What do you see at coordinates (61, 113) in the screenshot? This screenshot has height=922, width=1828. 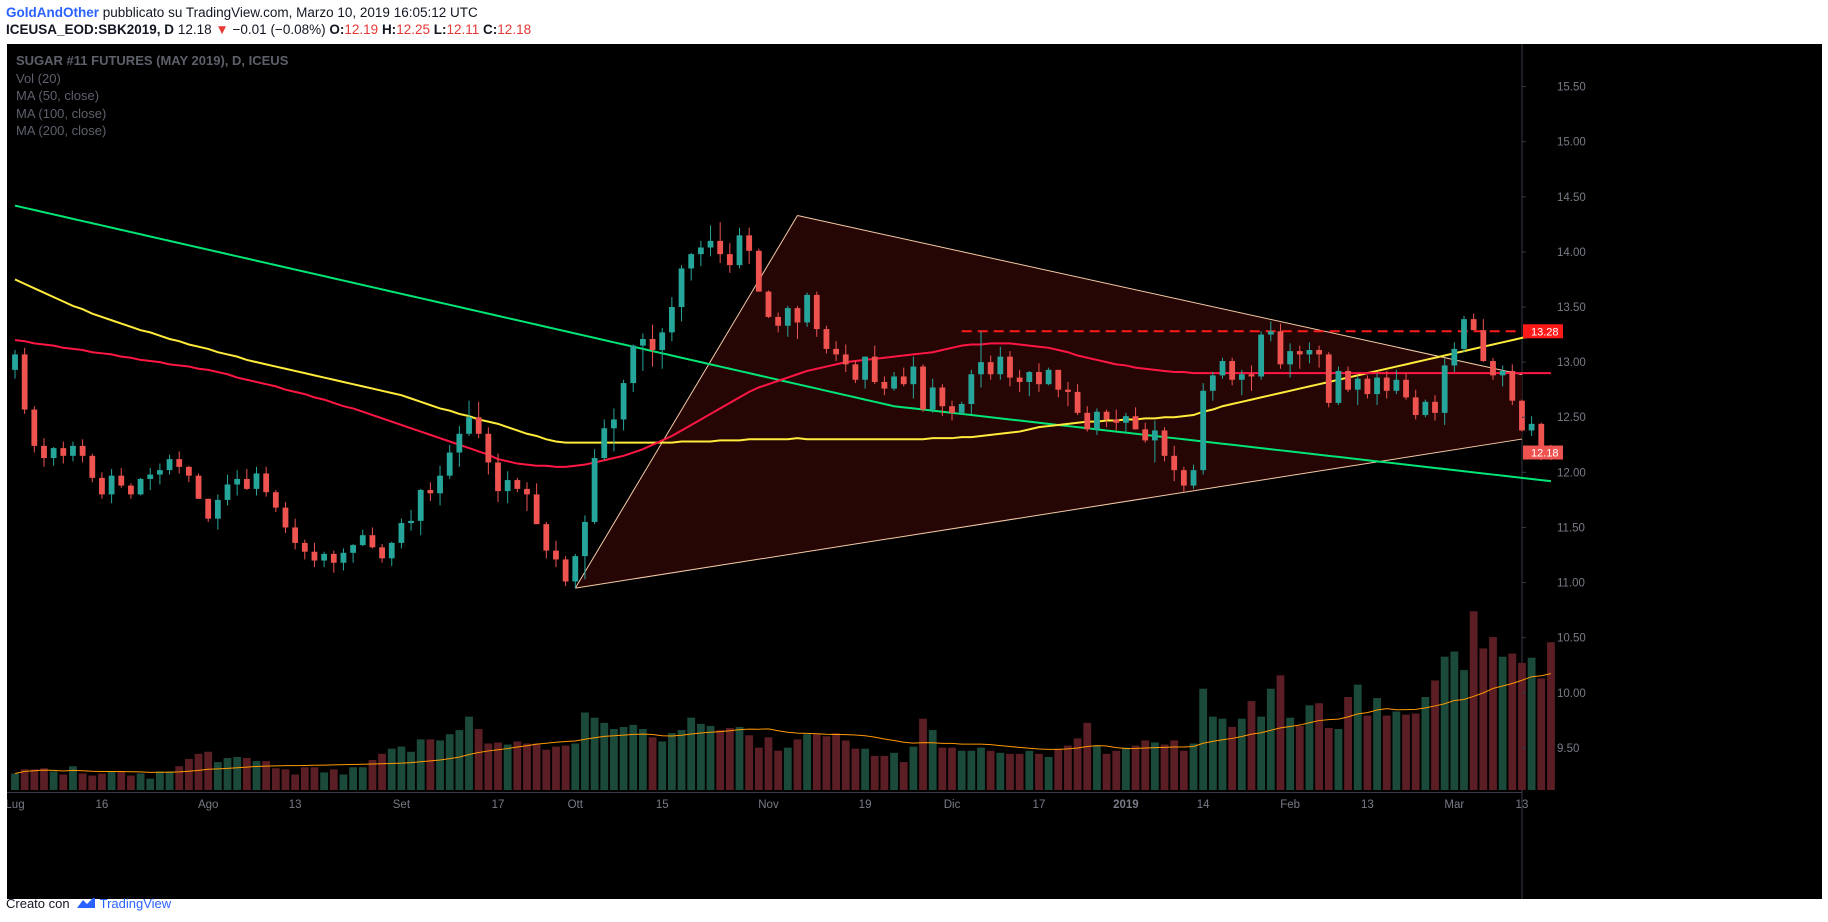 I see `legend-ma100: MA (100, close)` at bounding box center [61, 113].